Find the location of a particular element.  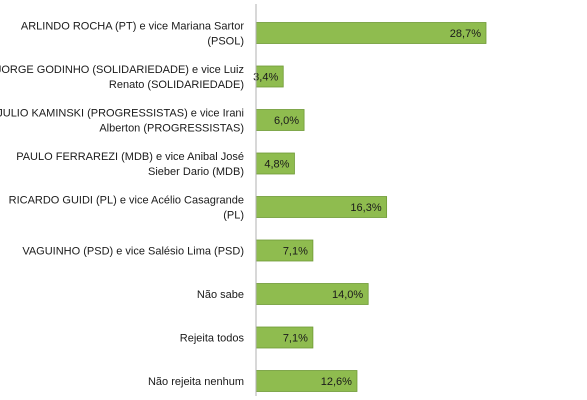

value-label: 16,3% is located at coordinates (365, 208).